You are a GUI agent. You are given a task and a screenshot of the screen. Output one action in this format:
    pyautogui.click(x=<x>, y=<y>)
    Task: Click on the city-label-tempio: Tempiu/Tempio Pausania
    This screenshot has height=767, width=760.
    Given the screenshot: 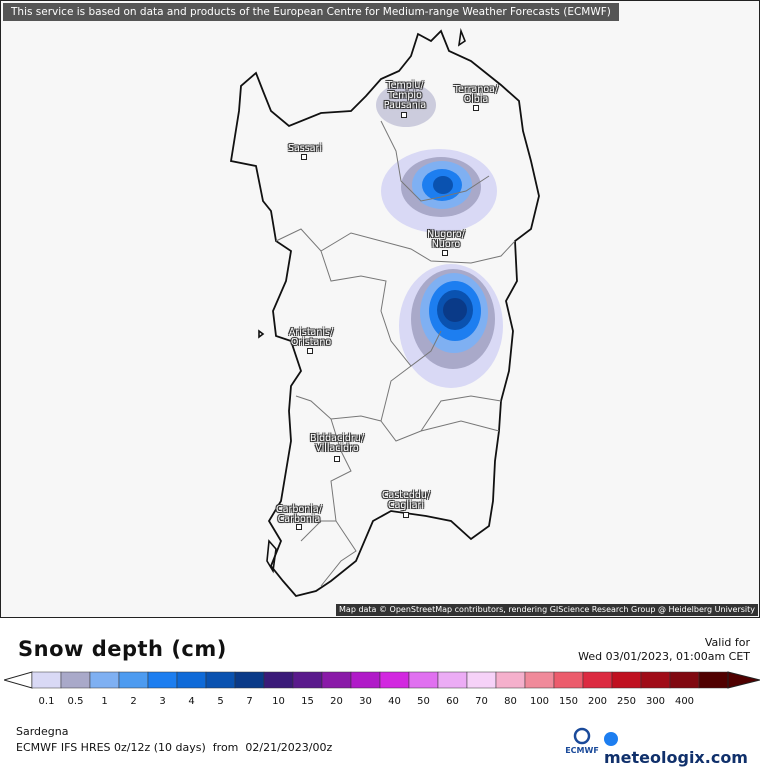 What is the action you would take?
    pyautogui.click(x=405, y=95)
    